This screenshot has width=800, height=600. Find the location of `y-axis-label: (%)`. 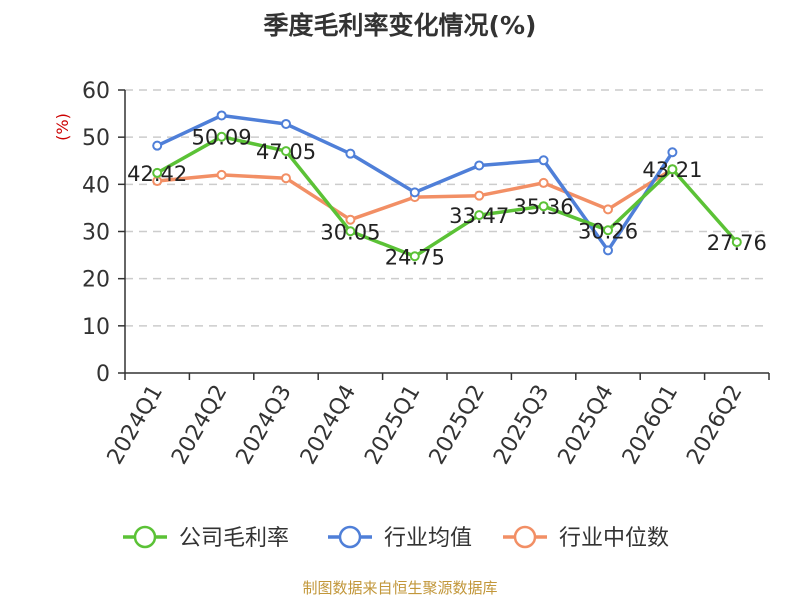

y-axis-label: (%) is located at coordinates (62, 127).